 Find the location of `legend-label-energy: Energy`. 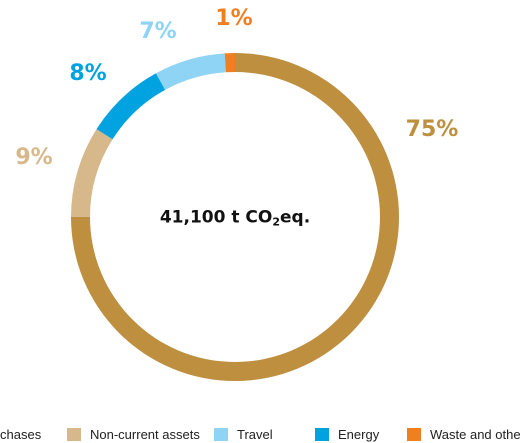

legend-label-energy: Energy is located at coordinates (359, 434).